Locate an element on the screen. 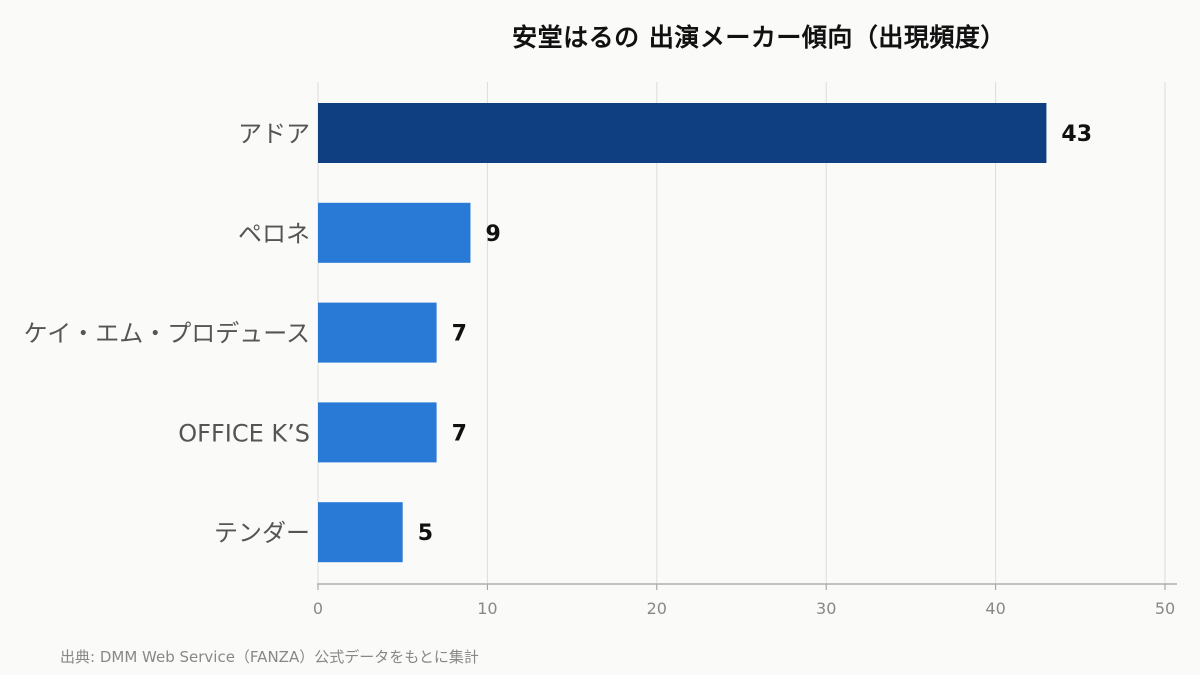 The width and height of the screenshot is (1200, 675). source-note: 出典: DMM Web Service（FANZA）公式データをもとに集計 is located at coordinates (269, 657).